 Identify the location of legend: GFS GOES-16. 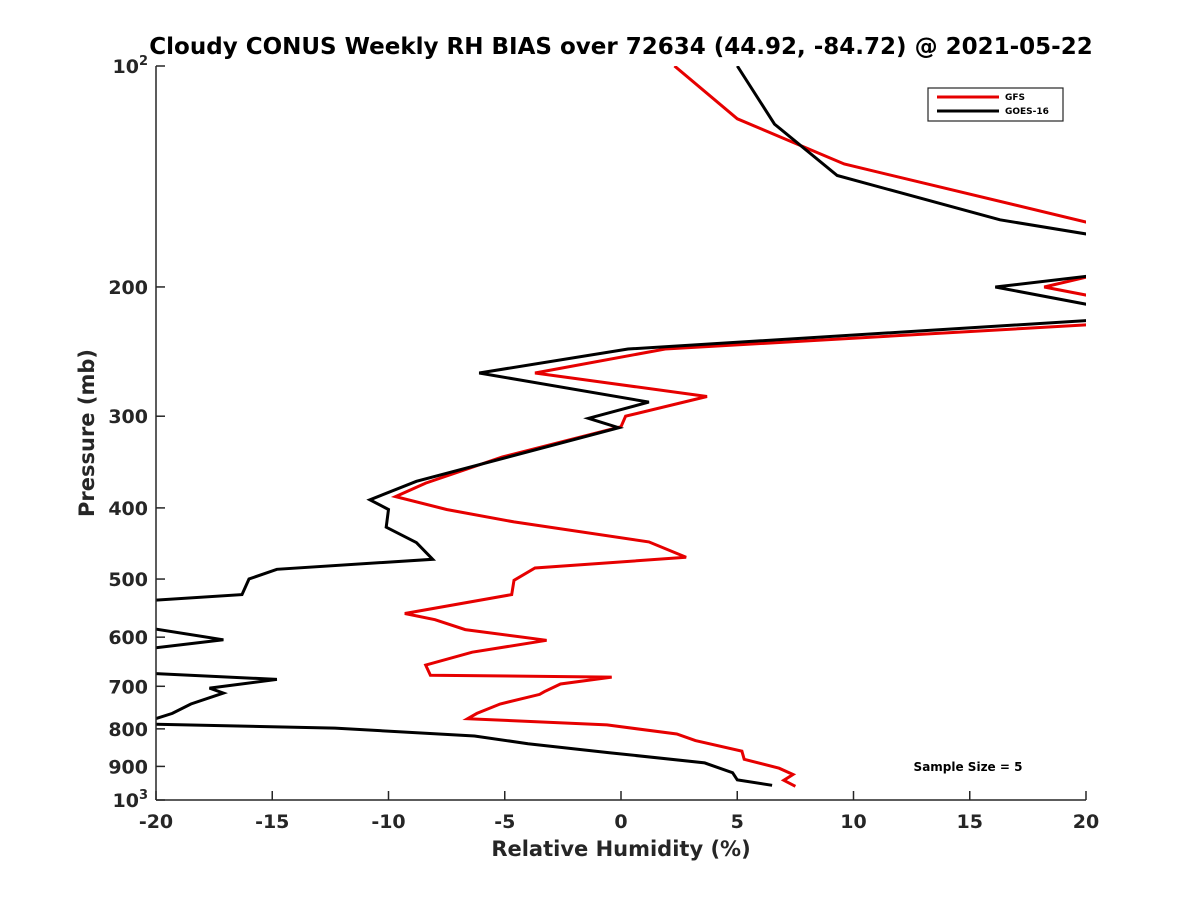
(995, 104).